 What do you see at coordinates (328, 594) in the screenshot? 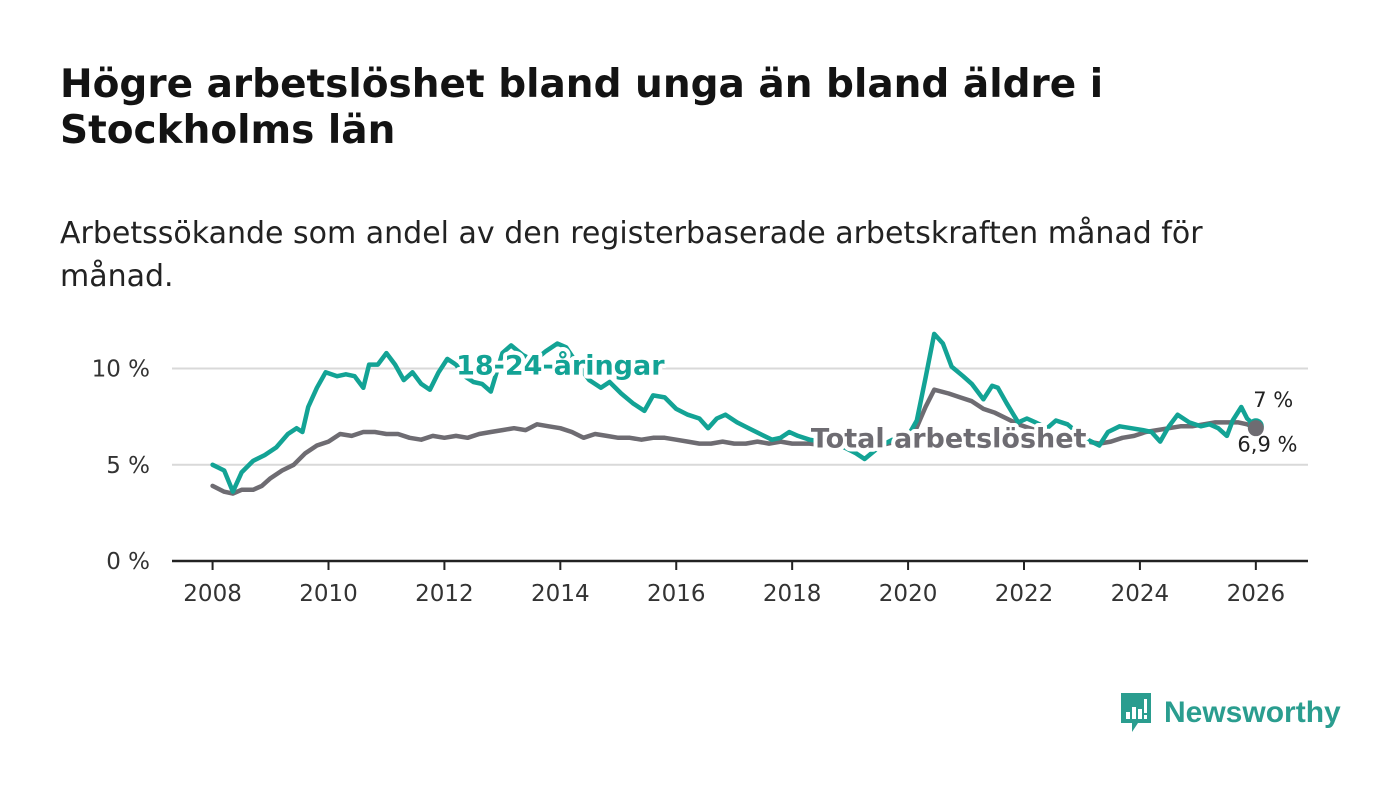
I see `x-tick-label: 2010` at bounding box center [328, 594].